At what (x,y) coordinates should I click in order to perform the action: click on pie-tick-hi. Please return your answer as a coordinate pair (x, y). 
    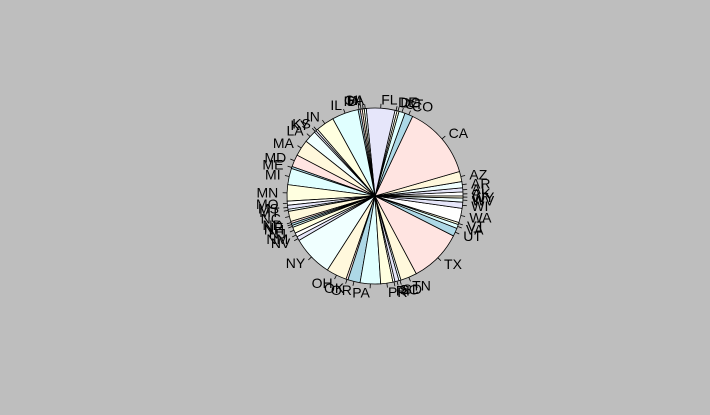
    Looking at the image, I should click on (363, 106).